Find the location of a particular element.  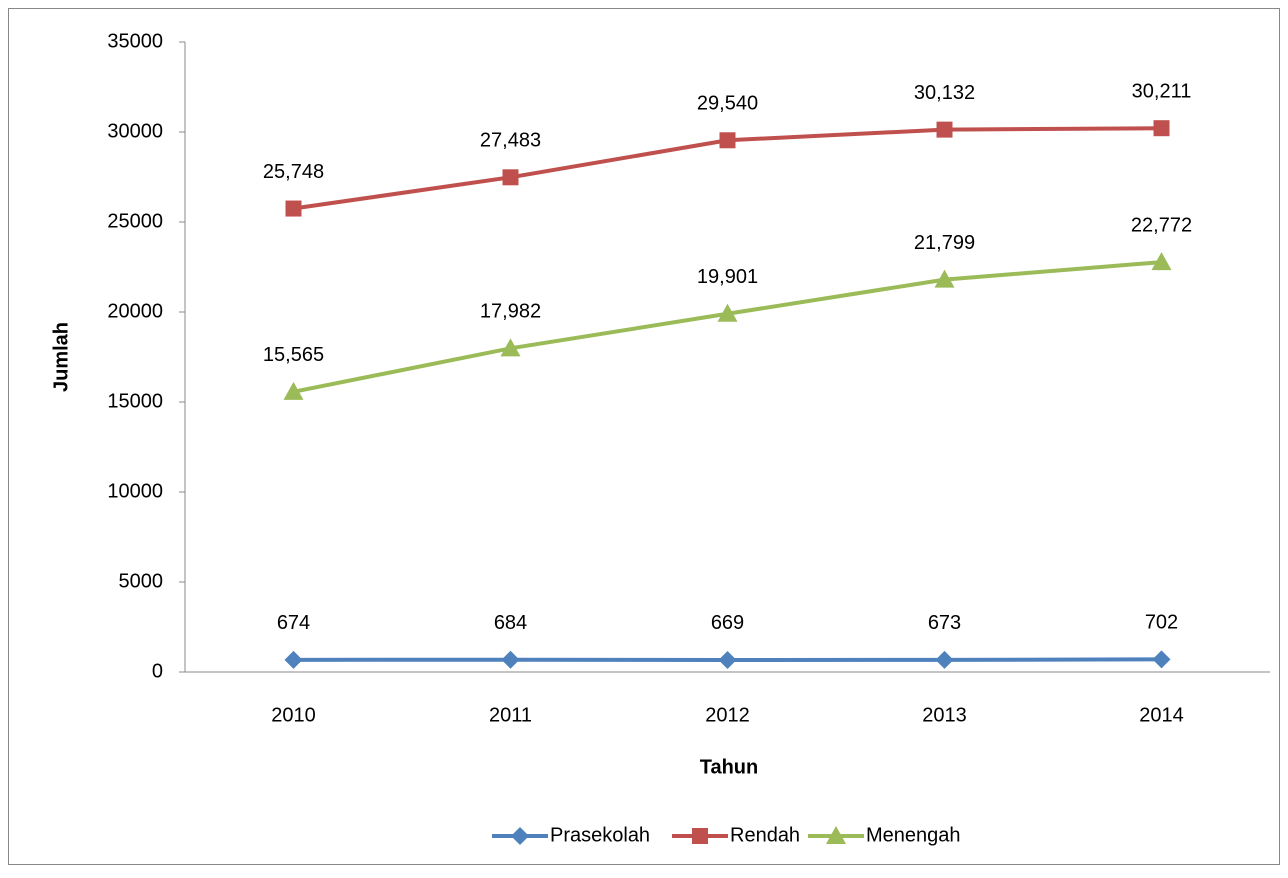

y-tick-label: 20000 is located at coordinates (135, 311).